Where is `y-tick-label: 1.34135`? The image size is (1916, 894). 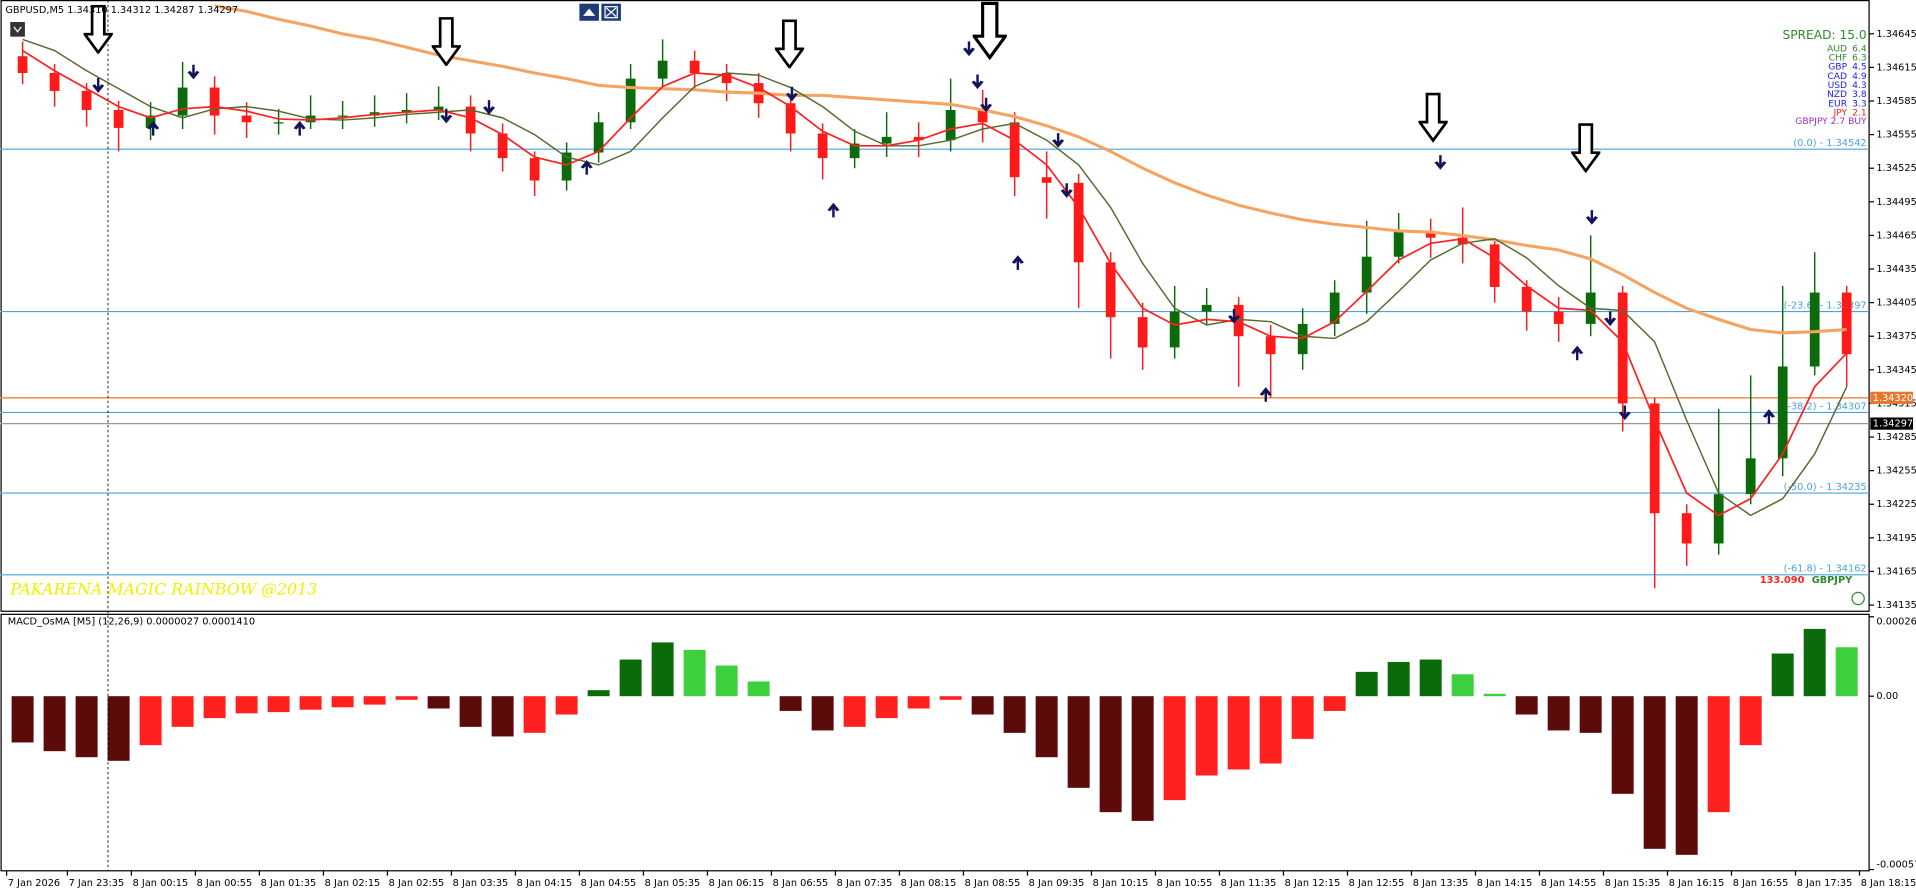
y-tick-label: 1.34135 is located at coordinates (1896, 605).